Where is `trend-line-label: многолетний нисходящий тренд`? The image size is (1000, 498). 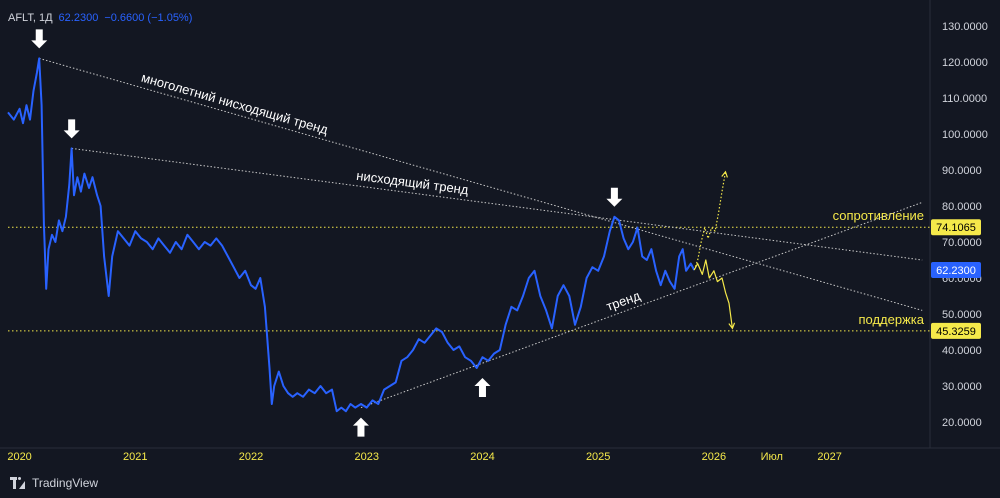 trend-line-label: многолетний нисходящий тренд is located at coordinates (235, 104).